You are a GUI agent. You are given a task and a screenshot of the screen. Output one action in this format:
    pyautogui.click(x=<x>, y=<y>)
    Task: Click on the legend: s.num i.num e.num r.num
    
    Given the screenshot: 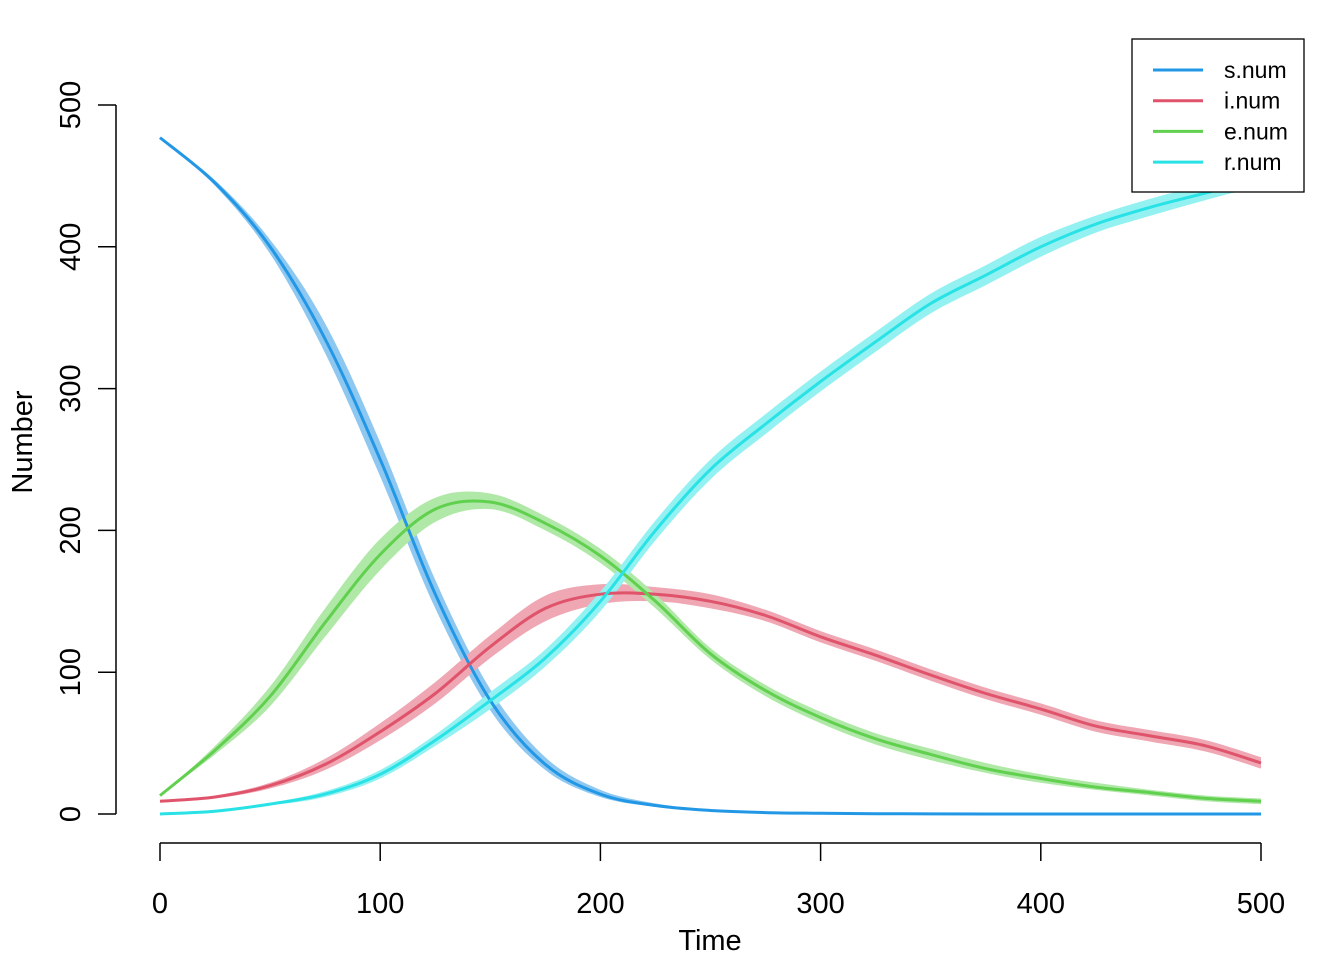 What is the action you would take?
    pyautogui.click(x=1218, y=115)
    